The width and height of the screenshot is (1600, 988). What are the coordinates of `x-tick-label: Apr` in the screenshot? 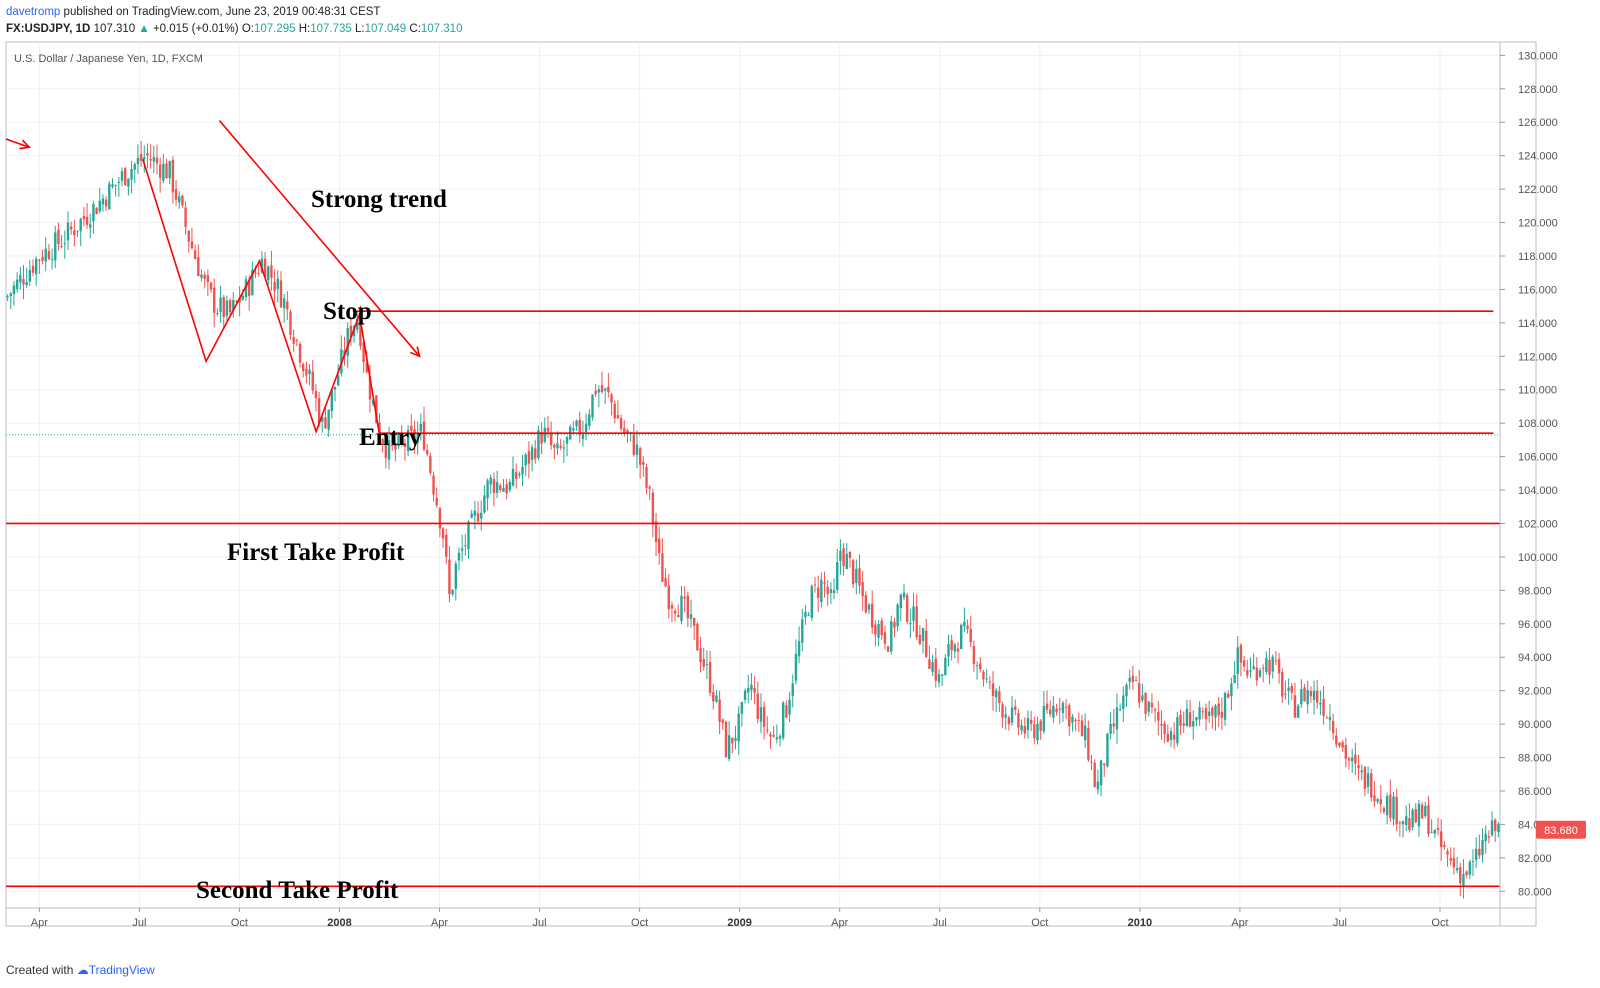 It's located at (1239, 923).